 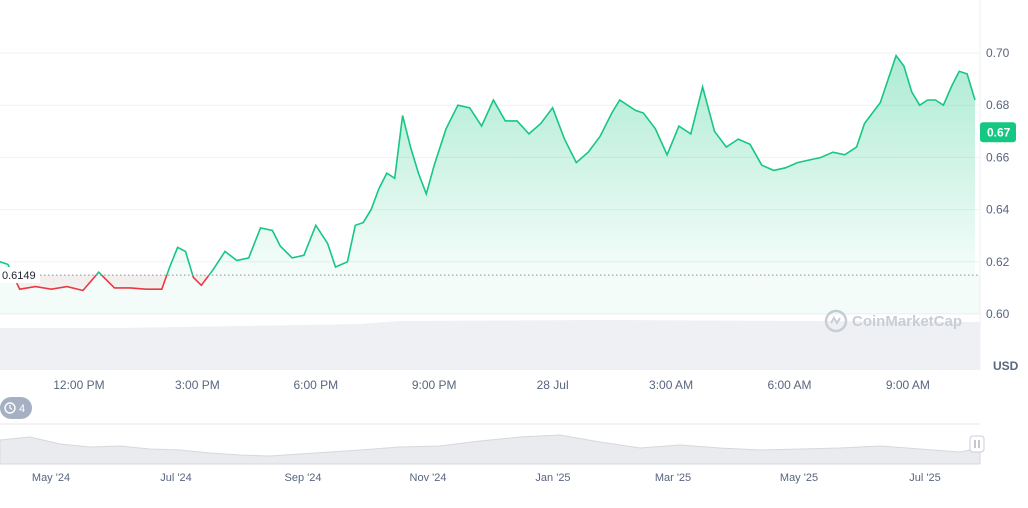 I want to click on y-tick-label: 0.68, so click(x=998, y=105).